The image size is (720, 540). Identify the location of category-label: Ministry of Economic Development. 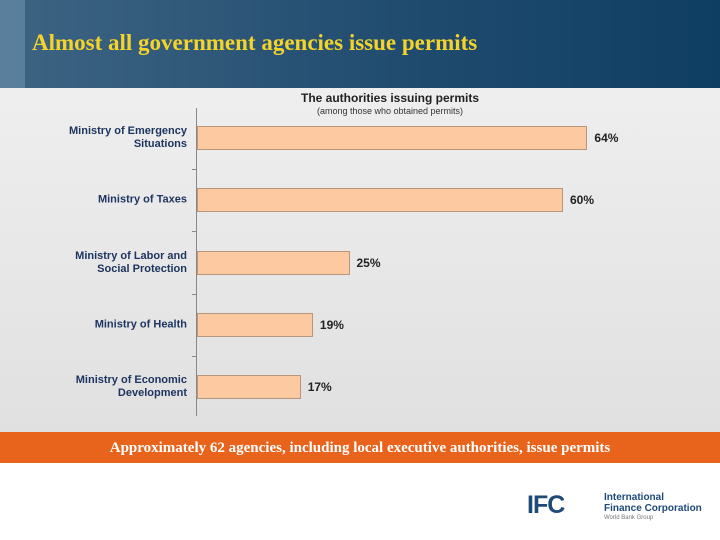
(131, 387).